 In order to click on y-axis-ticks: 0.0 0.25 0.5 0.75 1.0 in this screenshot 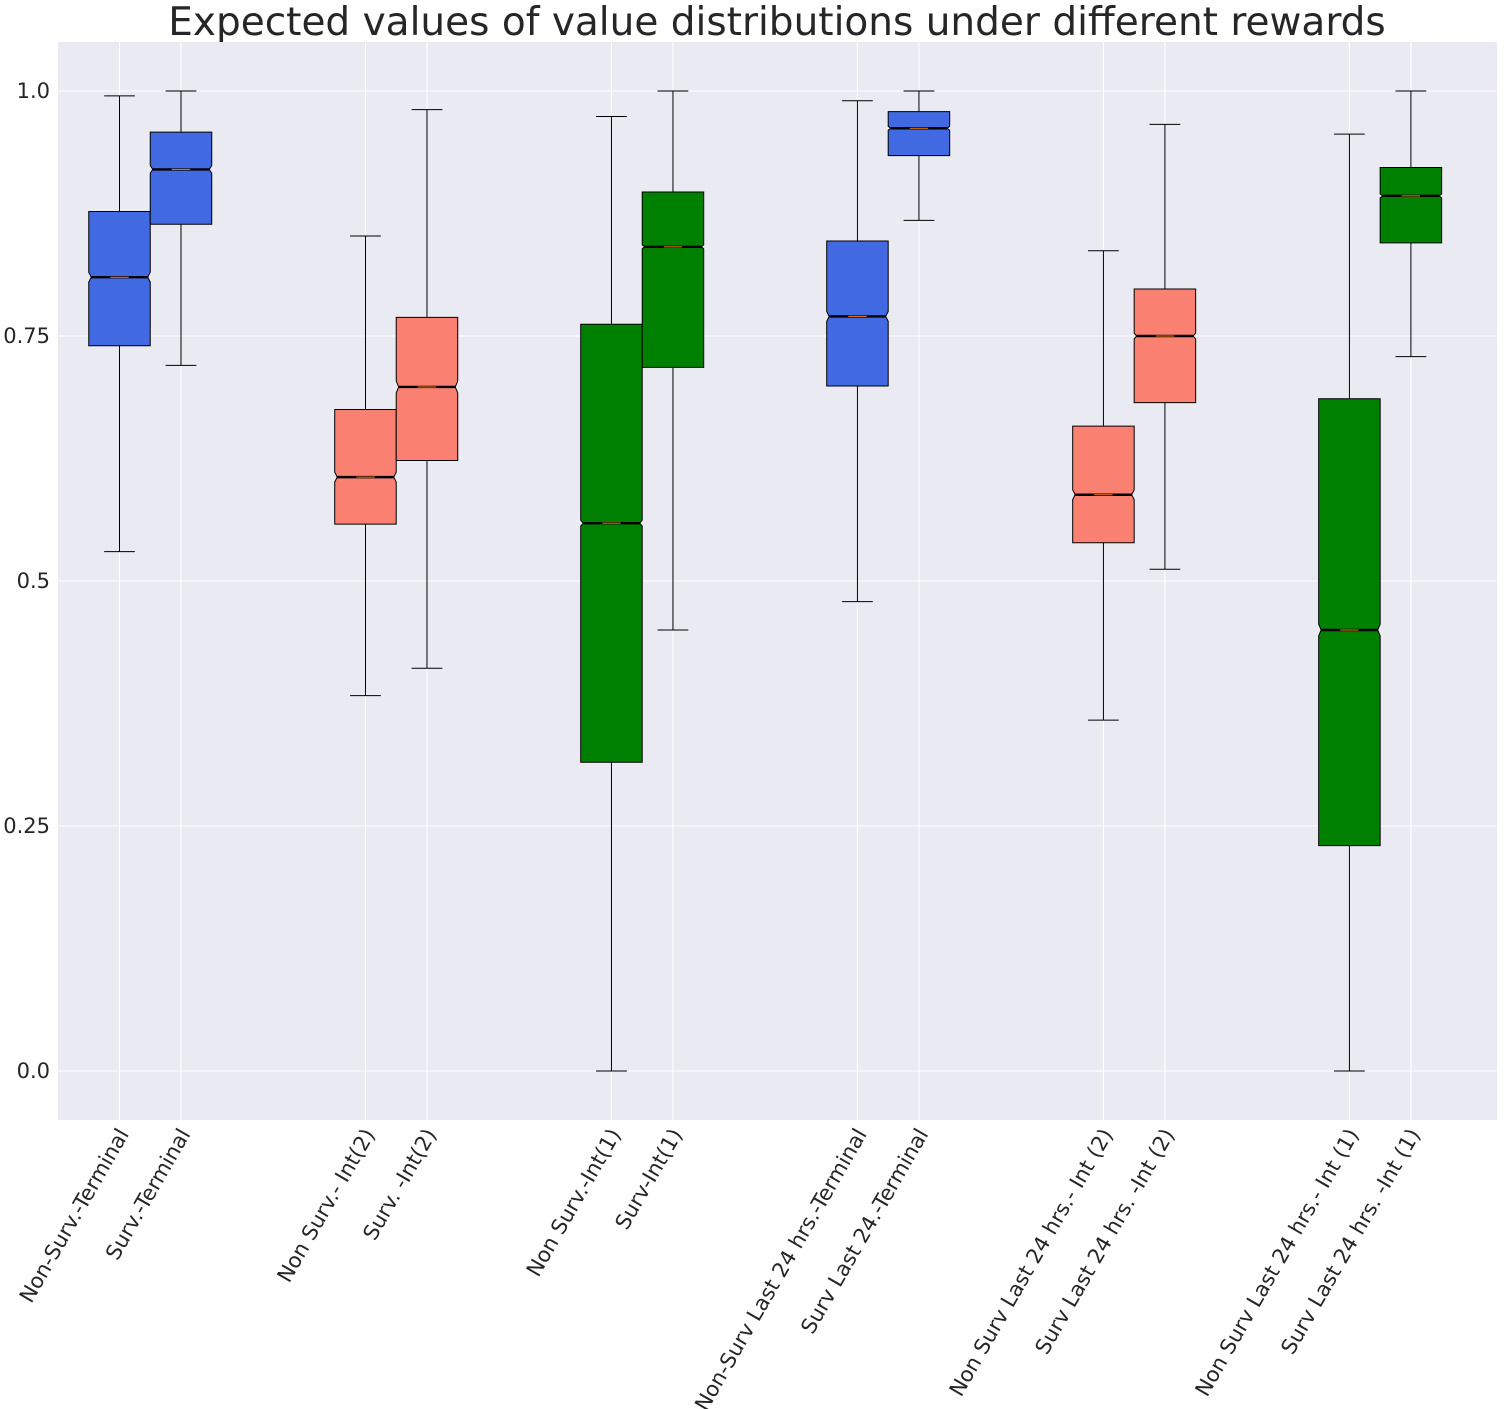, I will do `click(26, 581)`.